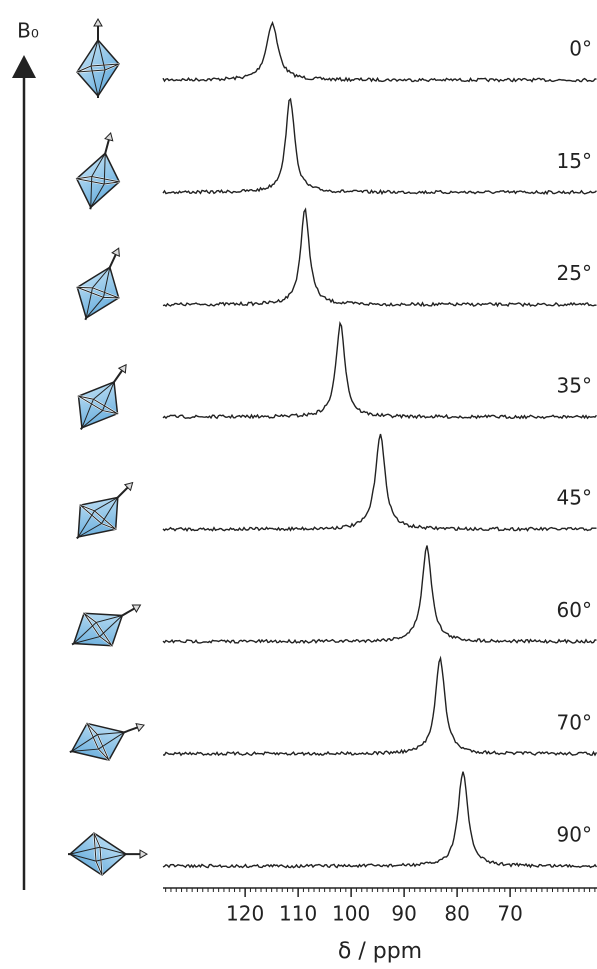 The height and width of the screenshot is (969, 597). I want to click on x-tick-label: 110, so click(298, 914).